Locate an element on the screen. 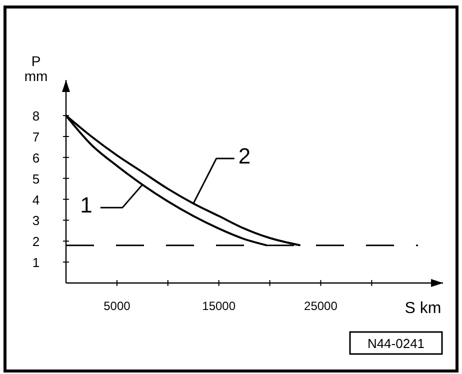 This screenshot has height=374, width=462. y-tick-label: 6 is located at coordinates (36, 158).